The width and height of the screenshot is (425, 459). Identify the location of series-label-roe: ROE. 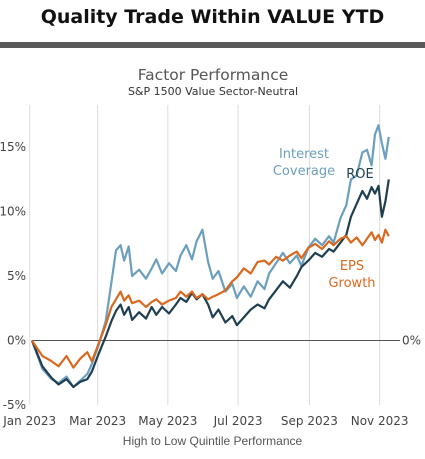
(359, 174).